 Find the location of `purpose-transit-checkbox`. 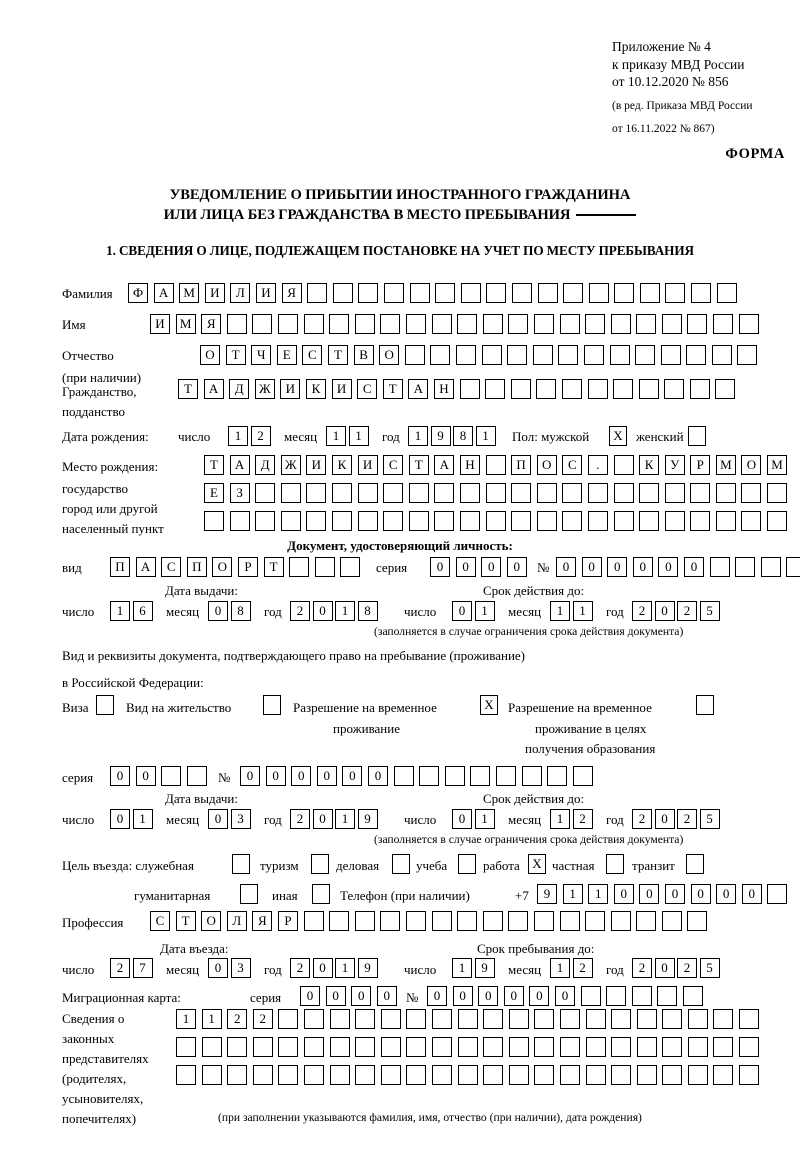

purpose-transit-checkbox is located at coordinates (695, 864).